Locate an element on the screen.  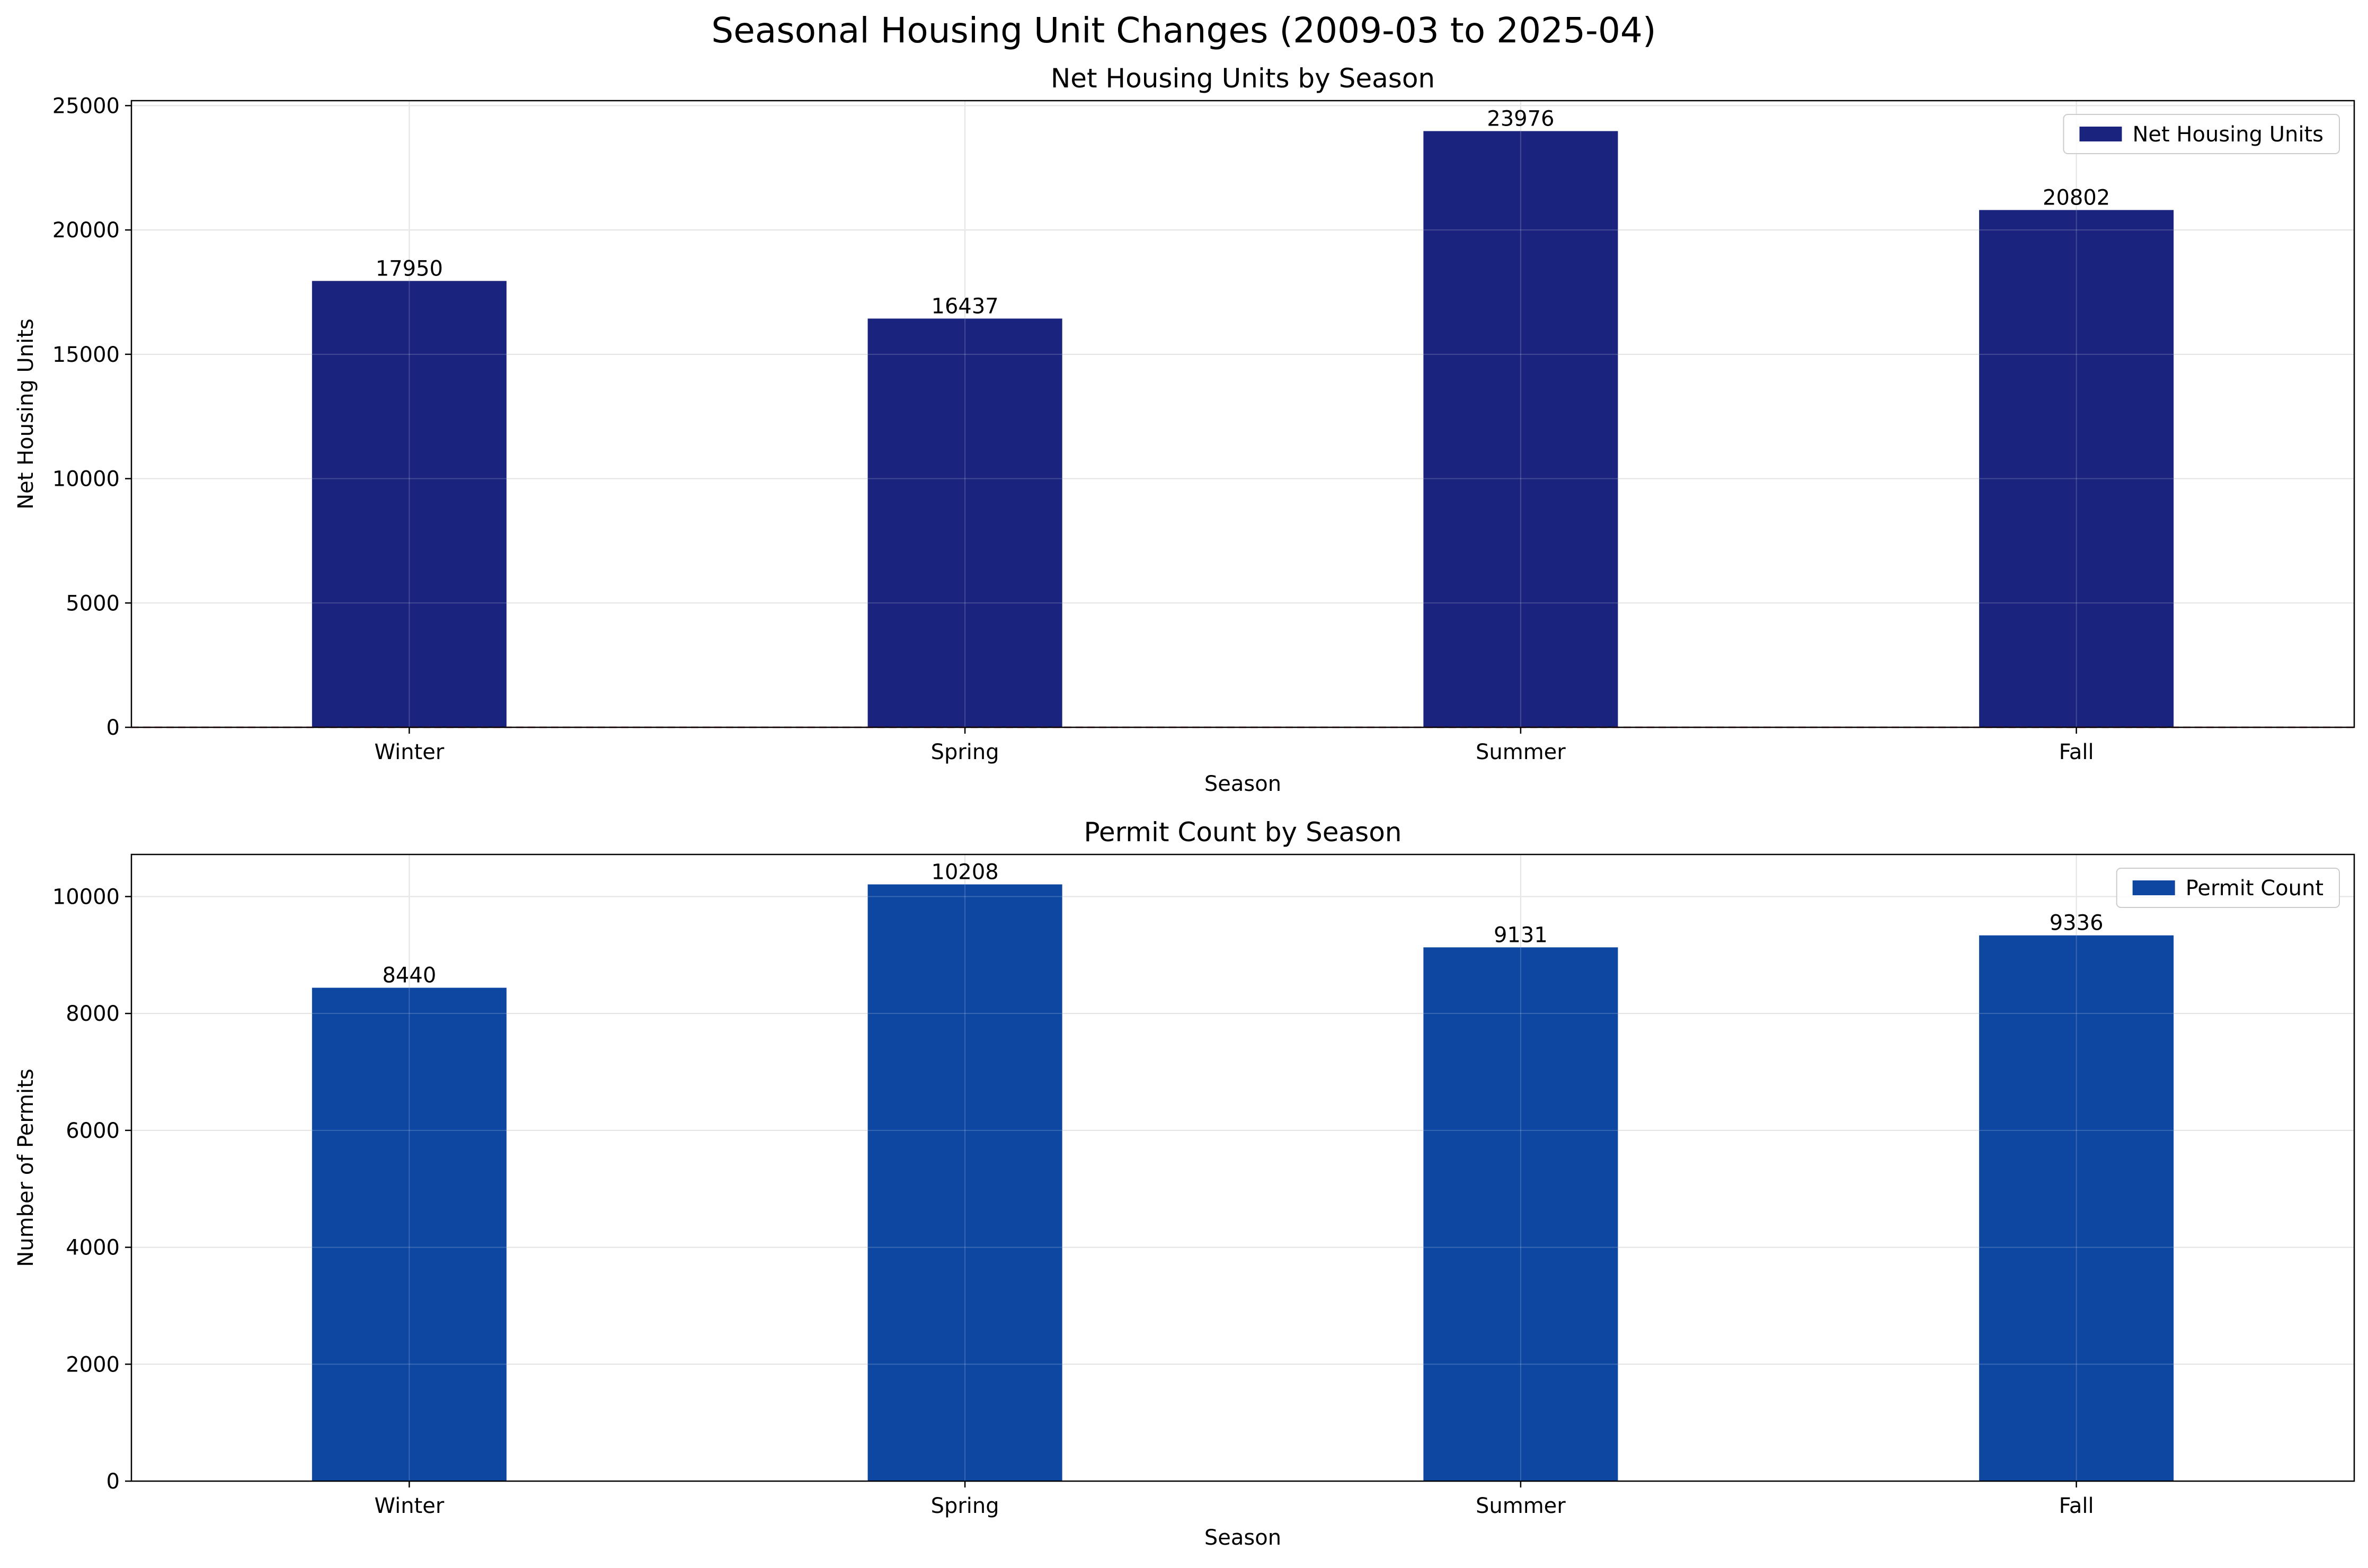
chart-title: Permit Count by Season is located at coordinates (1243, 832).